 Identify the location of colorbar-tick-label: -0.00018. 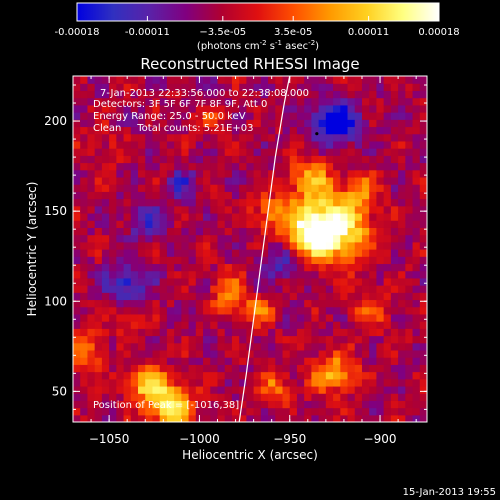
(77, 32).